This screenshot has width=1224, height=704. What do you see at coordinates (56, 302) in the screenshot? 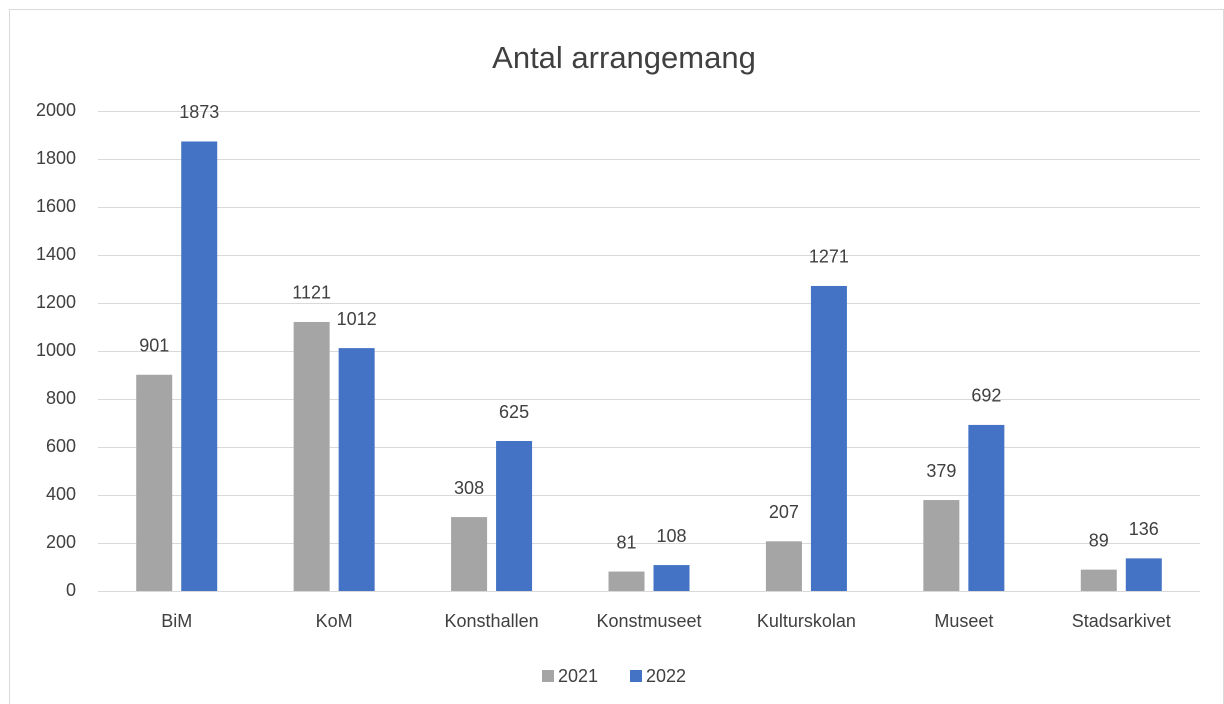
I see `y-tick-label: 1200` at bounding box center [56, 302].